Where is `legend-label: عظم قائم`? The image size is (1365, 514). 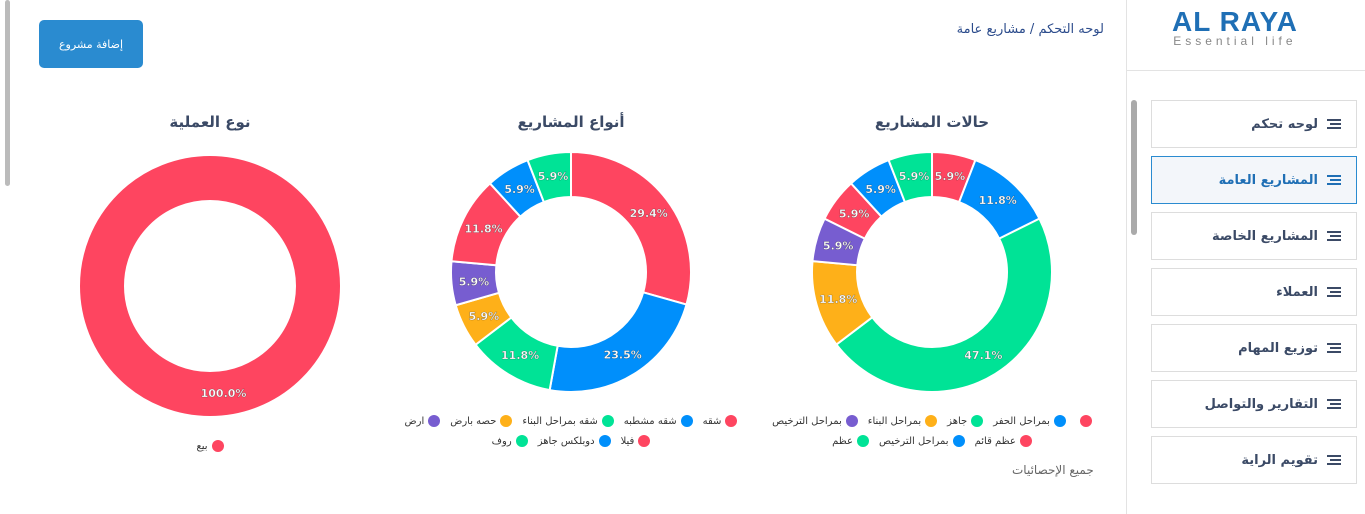
legend-label: عظم قائم is located at coordinates (995, 441).